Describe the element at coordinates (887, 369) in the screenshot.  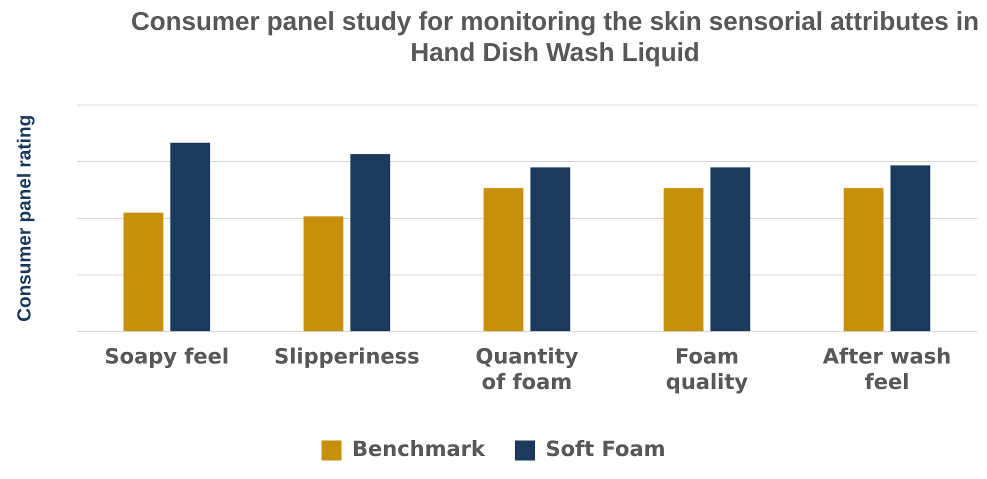
I see `x-tick-label: After wash feel` at that location.